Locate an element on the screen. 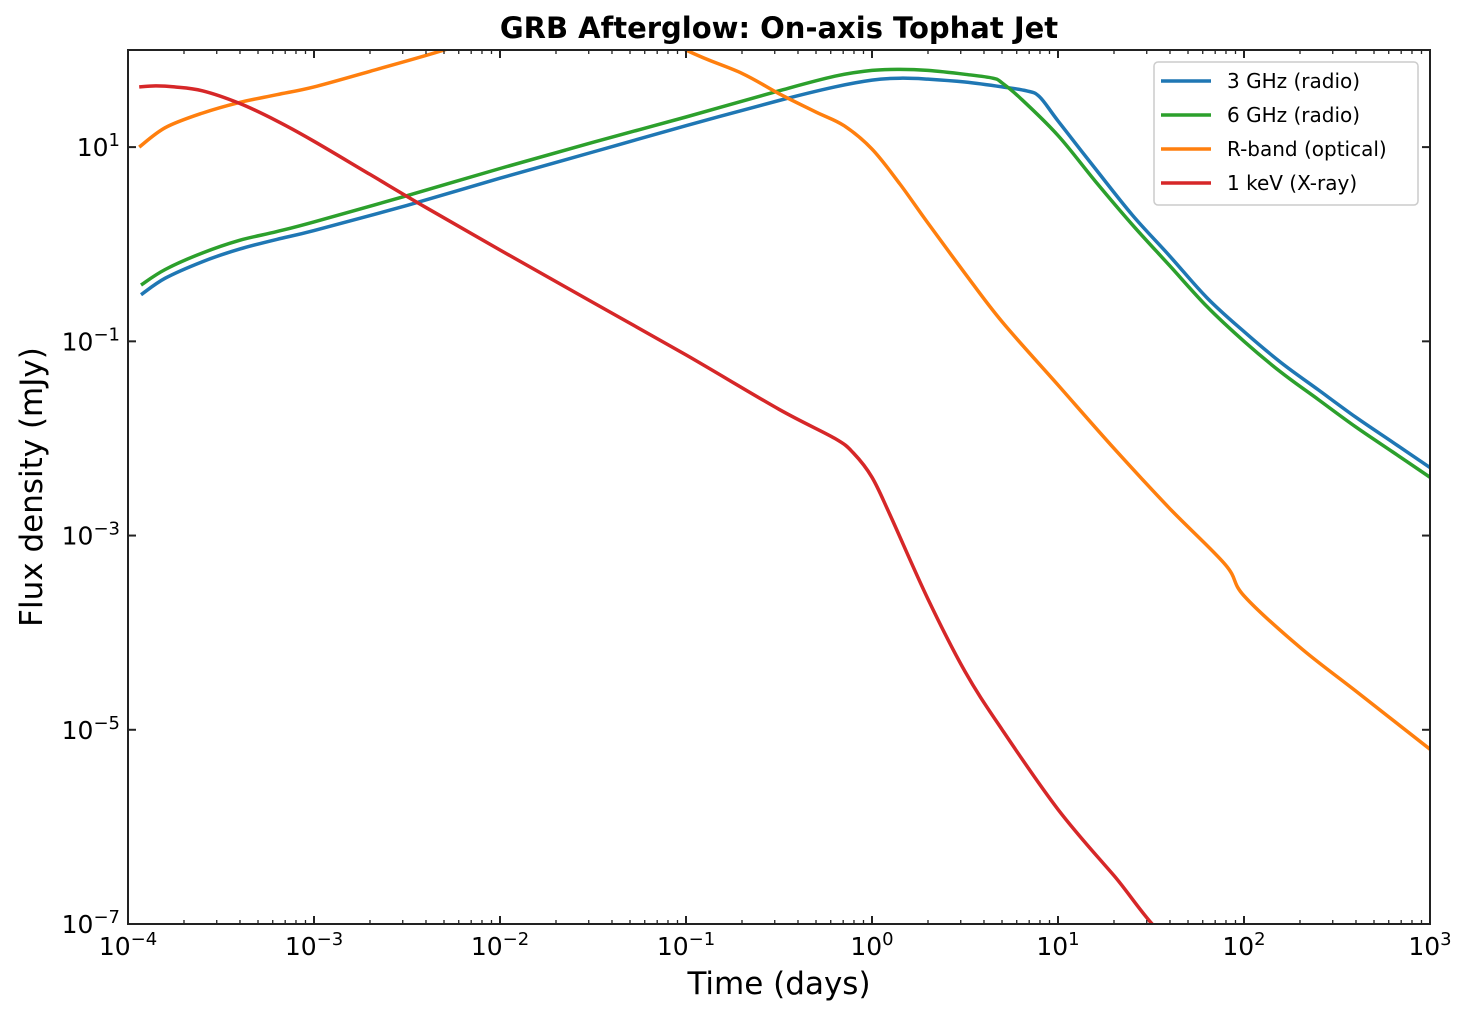  x-axis-tick-labels: 10⁻⁴ 10⁻³ 10⁻² 10⁻¹ 10⁰ 10¹ 10² 10³ is located at coordinates (775, 945).